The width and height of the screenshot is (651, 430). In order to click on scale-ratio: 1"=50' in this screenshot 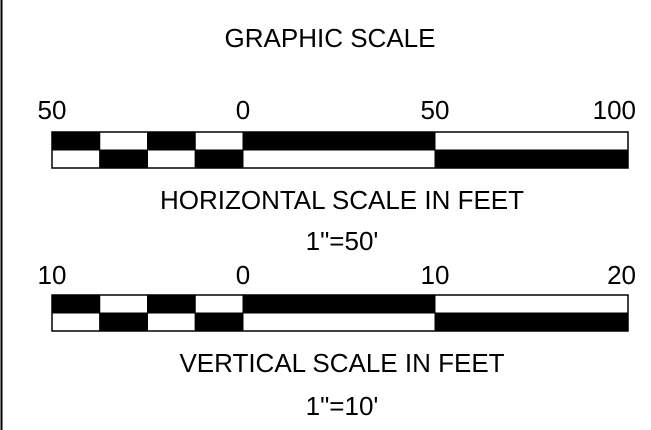, I will do `click(342, 241)`.